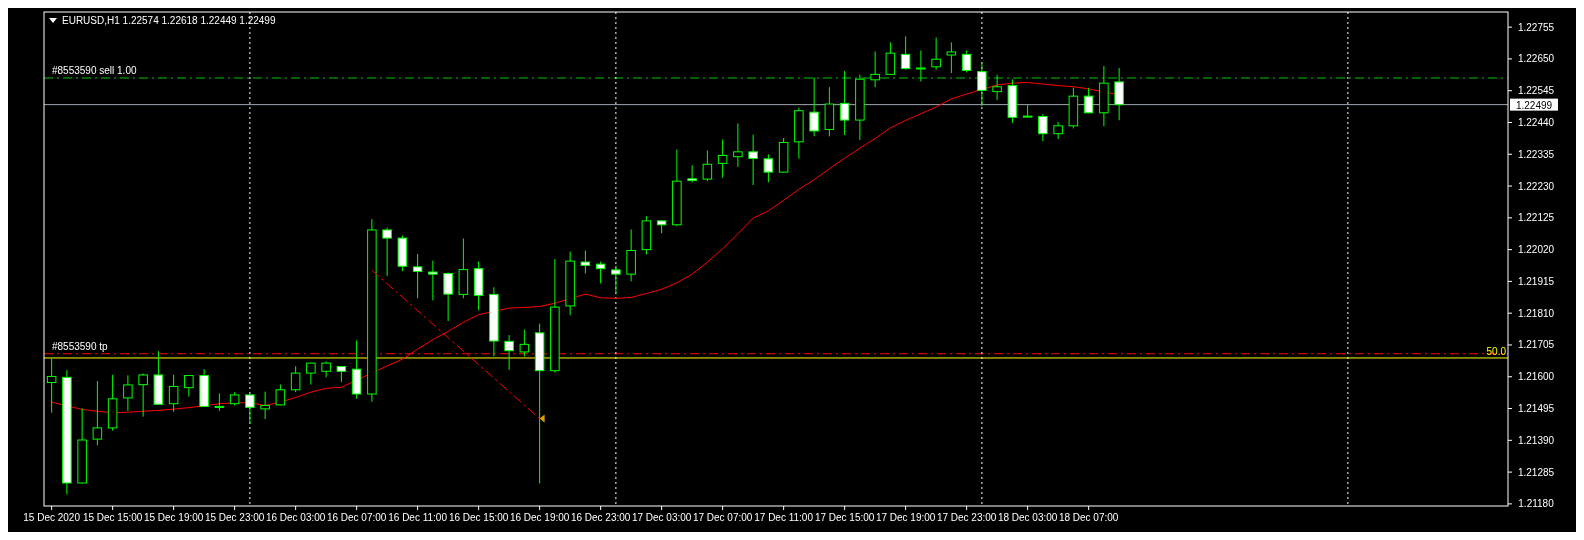  I want to click on x-tick-label: 18 Dec 07:00, so click(1088, 517).